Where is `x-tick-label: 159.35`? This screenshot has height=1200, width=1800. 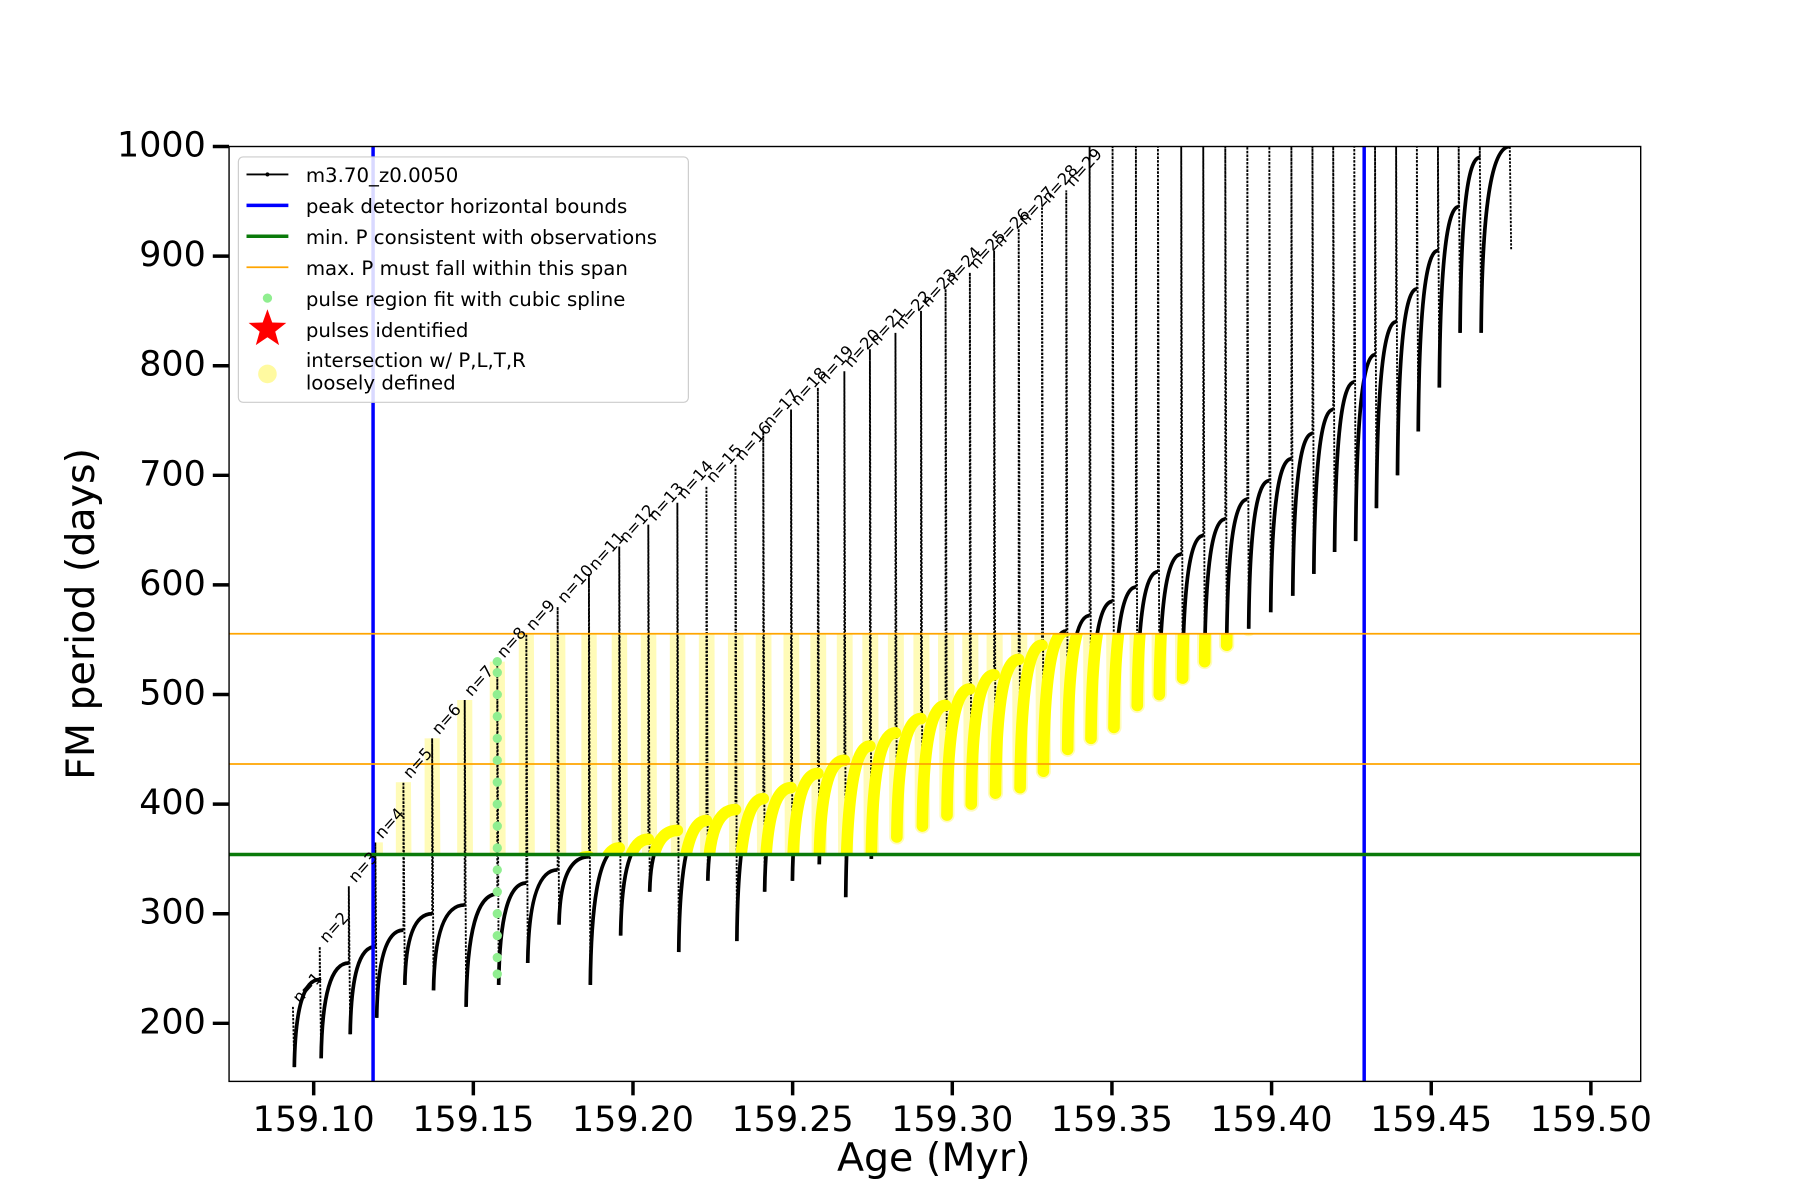 x-tick-label: 159.35 is located at coordinates (1112, 1120).